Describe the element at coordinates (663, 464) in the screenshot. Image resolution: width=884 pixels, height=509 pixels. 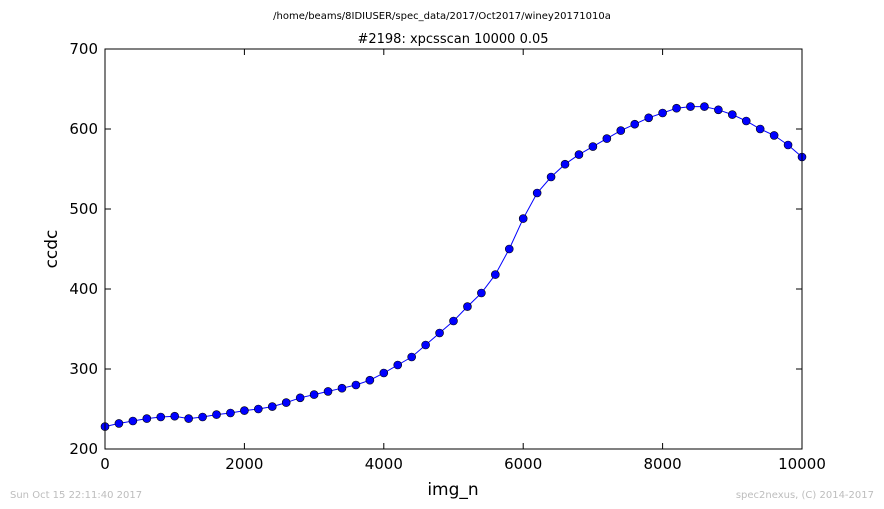
I see `x-tick-label: 8000` at that location.